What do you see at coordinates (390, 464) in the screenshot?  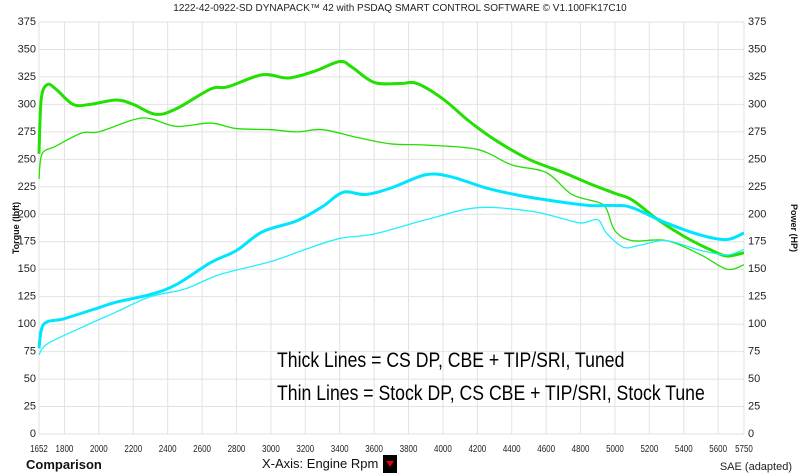 I see `x-axis-dropdown-button` at bounding box center [390, 464].